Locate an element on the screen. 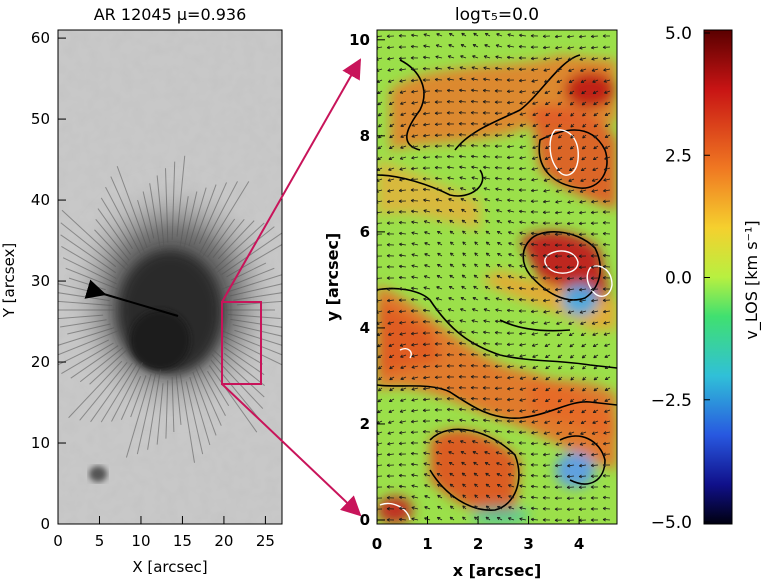  left-title: AR 12045 μ=0.936 is located at coordinates (170, 14).